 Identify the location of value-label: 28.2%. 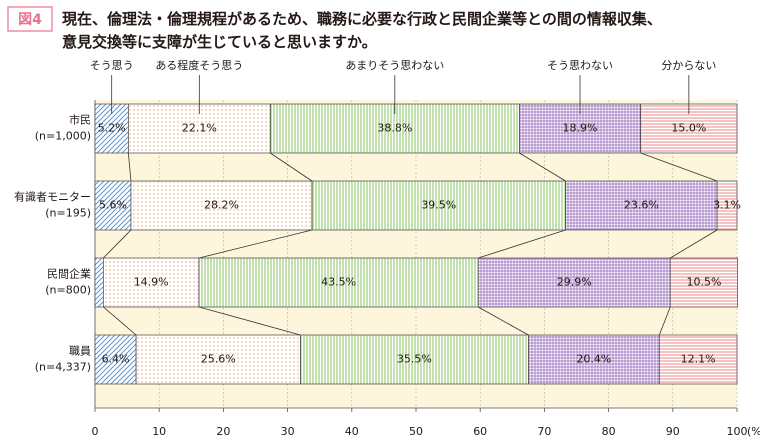
(221, 205).